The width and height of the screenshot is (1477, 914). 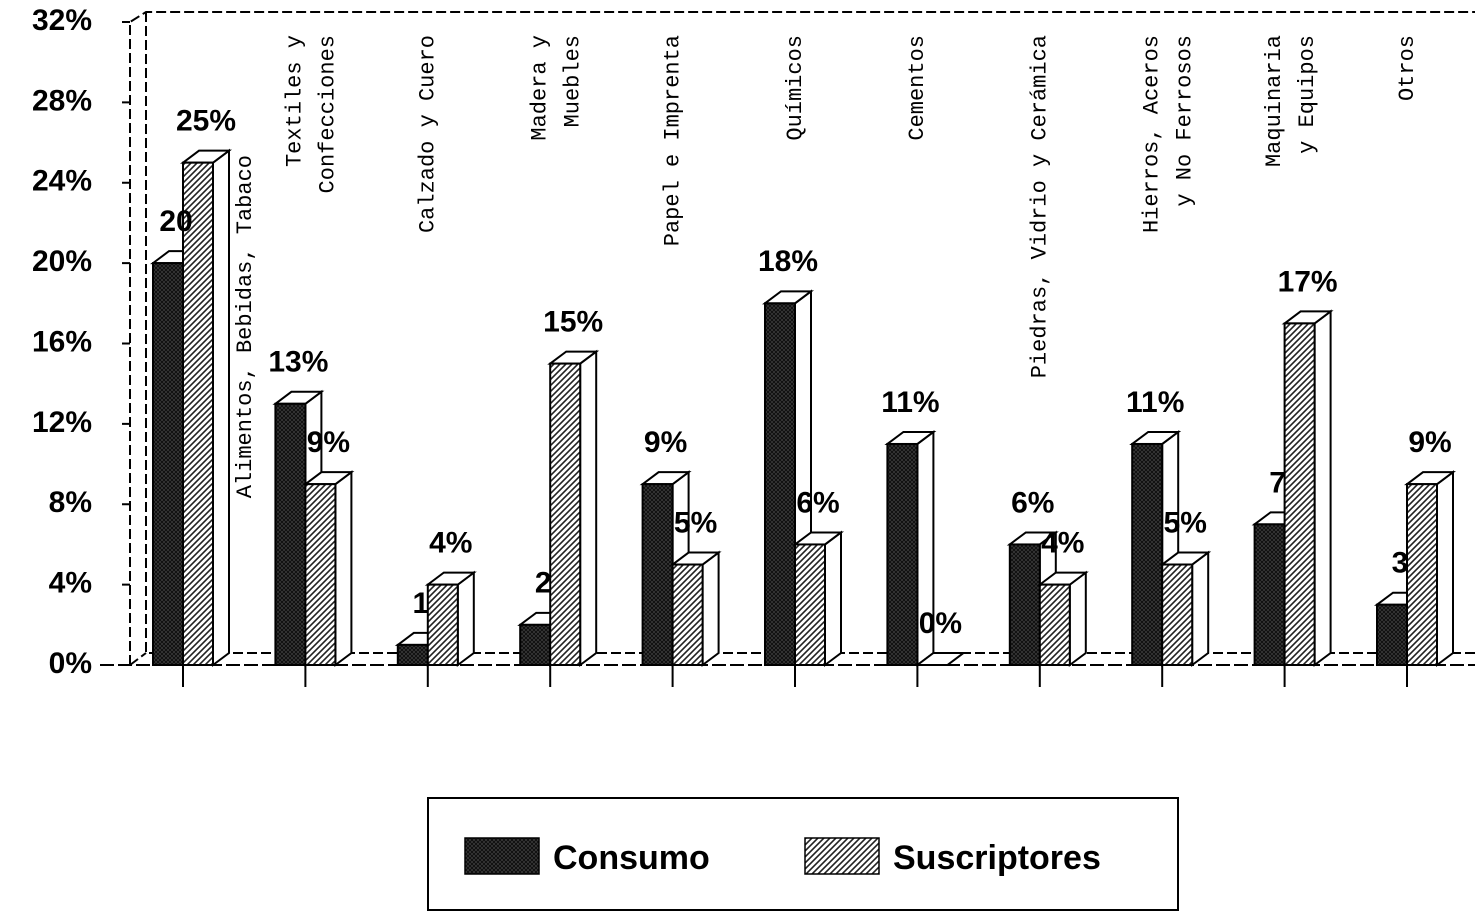 I want to click on data-label: 0%, so click(x=940, y=623).